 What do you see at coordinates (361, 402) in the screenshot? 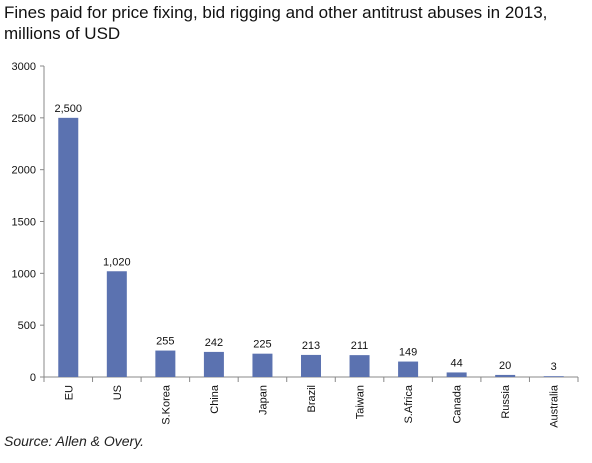
I see `x-tick-label-taiwan: Taiwan` at bounding box center [361, 402].